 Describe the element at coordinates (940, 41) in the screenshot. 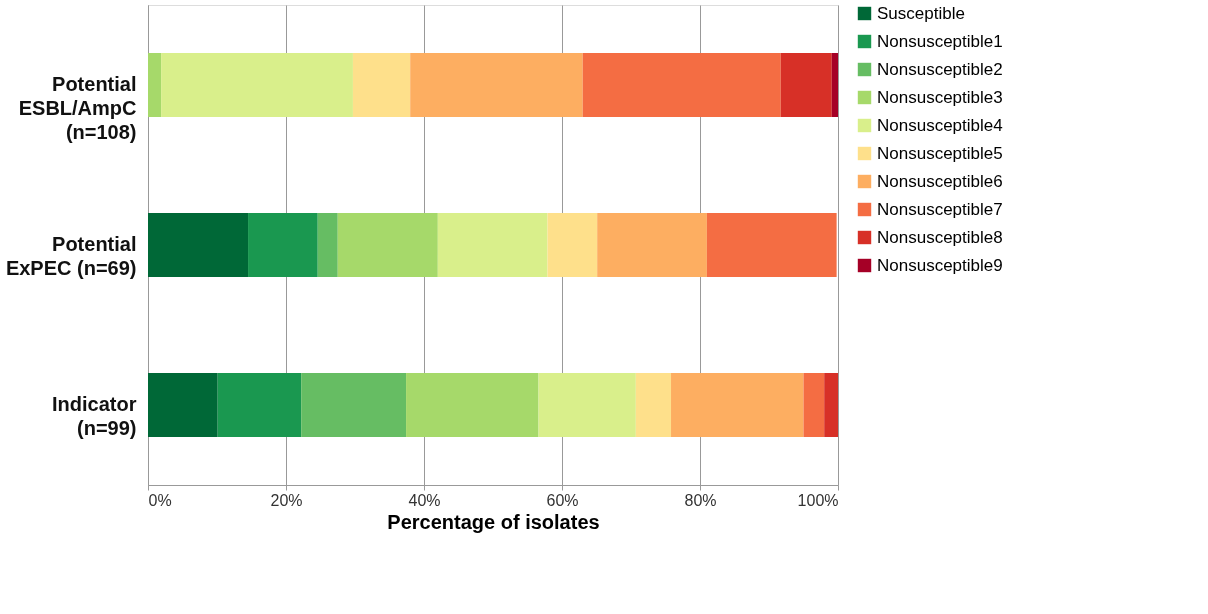

I see `legend-label: Nonsusceptible1` at that location.